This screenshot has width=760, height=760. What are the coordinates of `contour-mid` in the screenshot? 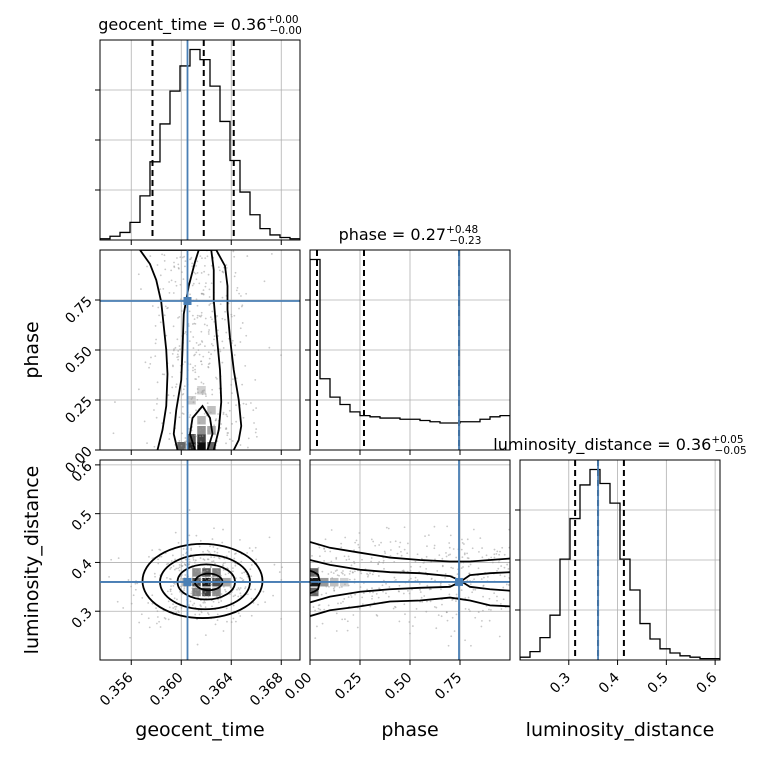 It's located at (410, 587).